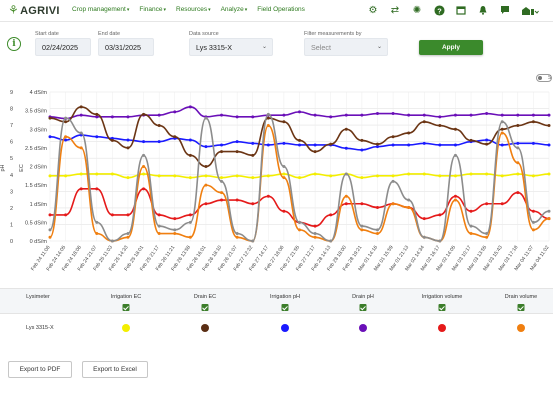  I want to click on menu-analyze: Analyze▾, so click(234, 9).